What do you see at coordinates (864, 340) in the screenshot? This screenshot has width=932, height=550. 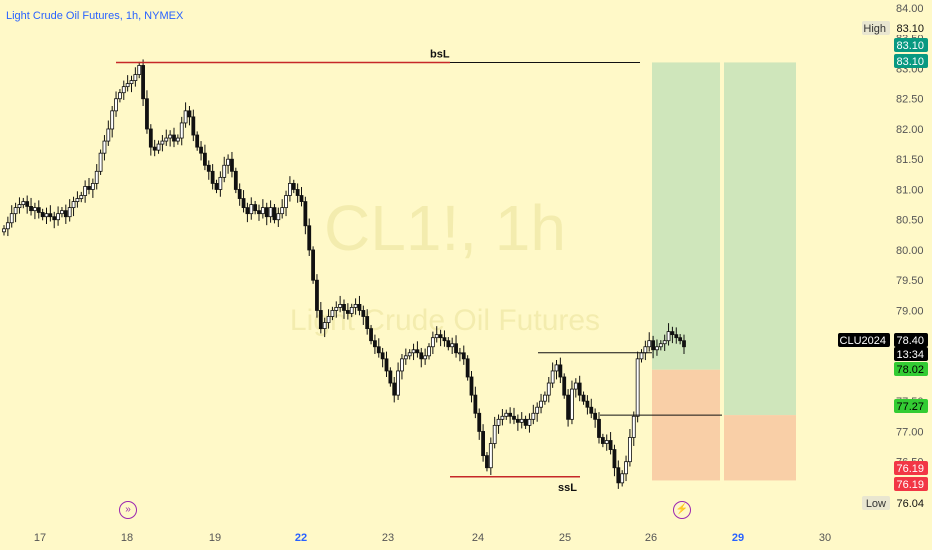 I see `symbol-tag-bg` at bounding box center [864, 340].